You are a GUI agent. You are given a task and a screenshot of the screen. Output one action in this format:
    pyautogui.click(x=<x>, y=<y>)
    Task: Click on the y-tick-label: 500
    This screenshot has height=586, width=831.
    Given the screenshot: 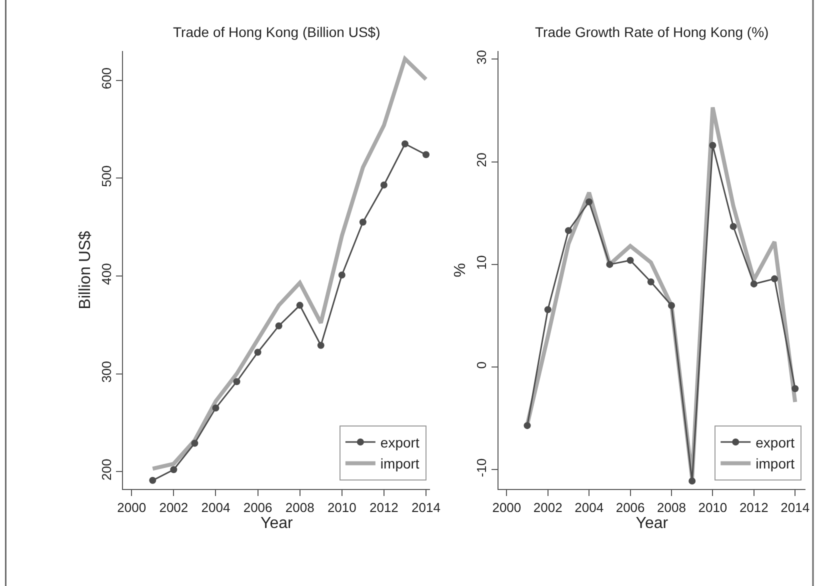 What is the action you would take?
    pyautogui.click(x=106, y=176)
    